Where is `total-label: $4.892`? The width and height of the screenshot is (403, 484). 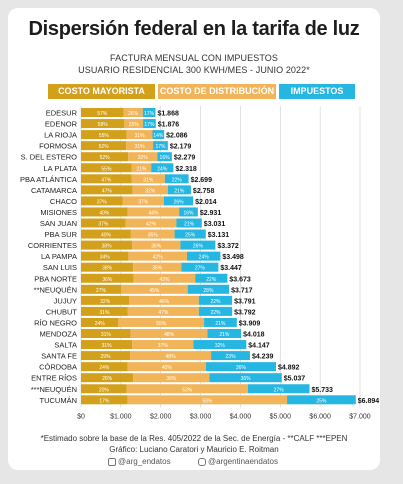
total-label: $4.892 is located at coordinates (289, 368).